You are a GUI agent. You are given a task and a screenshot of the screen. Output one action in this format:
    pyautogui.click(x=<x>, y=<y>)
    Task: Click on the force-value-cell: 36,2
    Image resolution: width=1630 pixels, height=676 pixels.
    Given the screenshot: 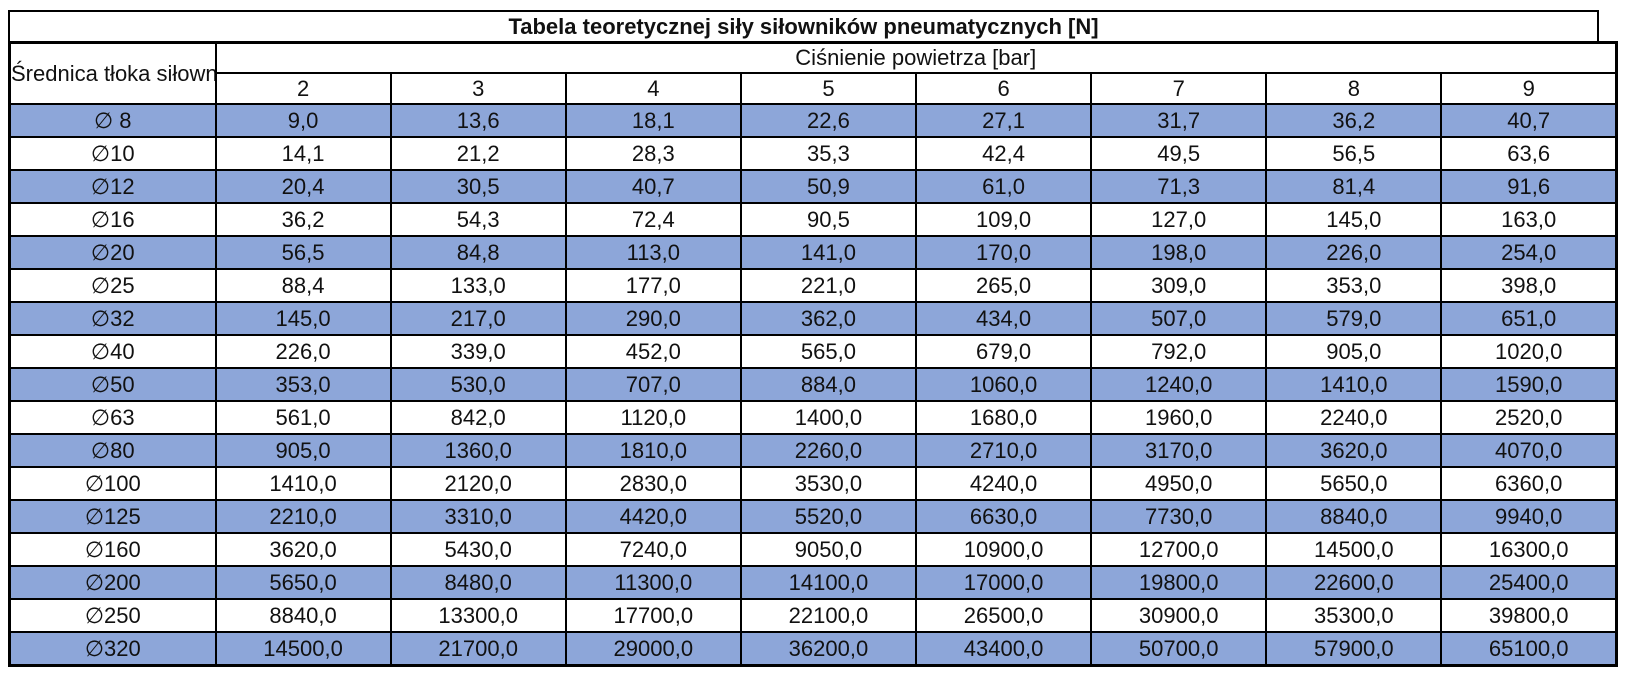 What is the action you would take?
    pyautogui.click(x=303, y=219)
    